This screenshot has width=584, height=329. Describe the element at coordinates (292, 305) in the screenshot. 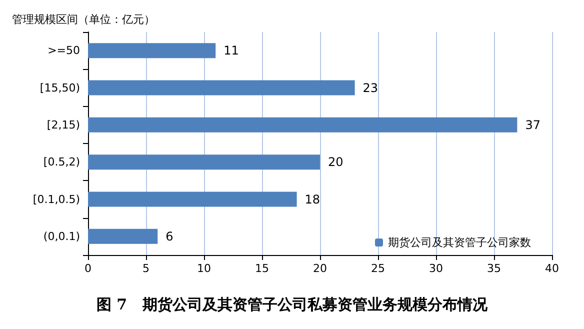

I see `text: 图 7 期货公司及其资管子公司私募资管业务规模分布情况` at that location.